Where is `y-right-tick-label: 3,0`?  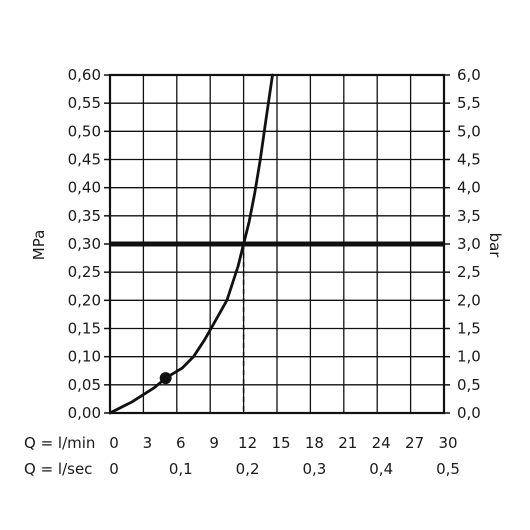 y-right-tick-label: 3,0 is located at coordinates (469, 244).